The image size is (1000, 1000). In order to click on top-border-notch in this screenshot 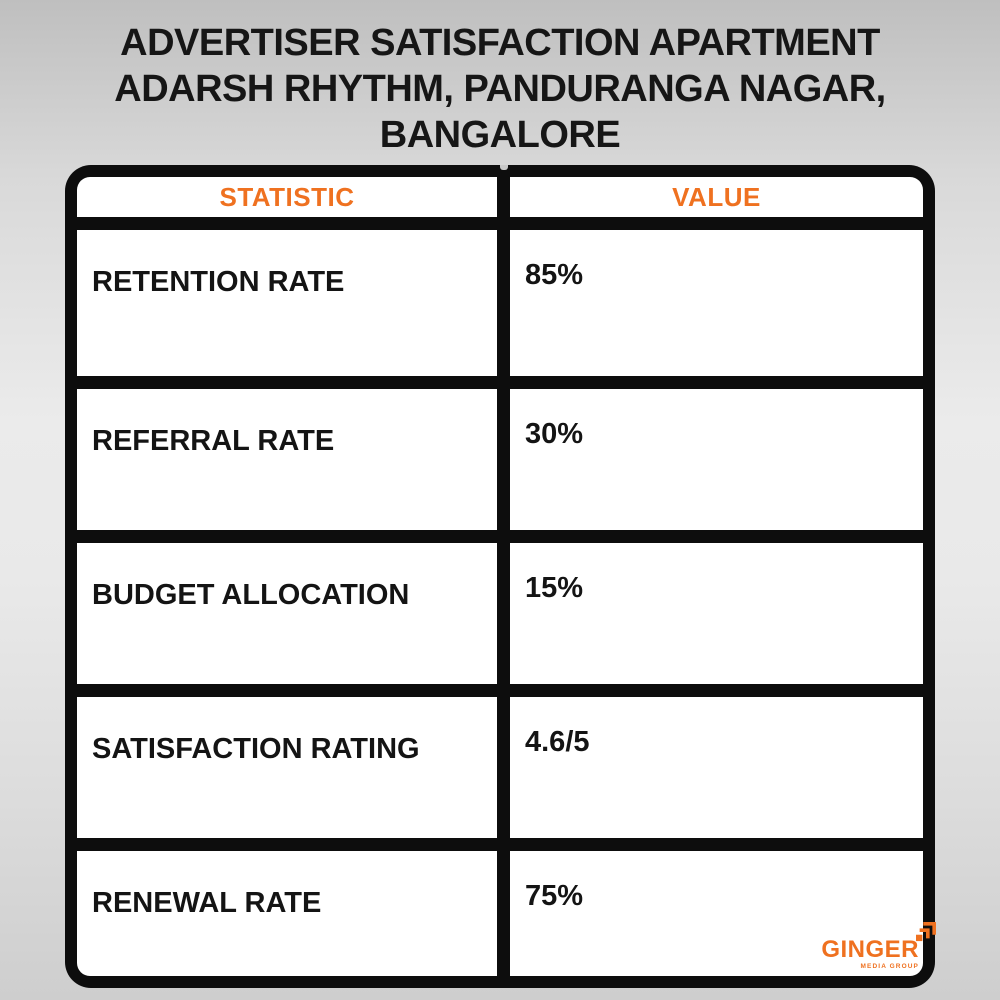, I will do `click(504, 167)`.